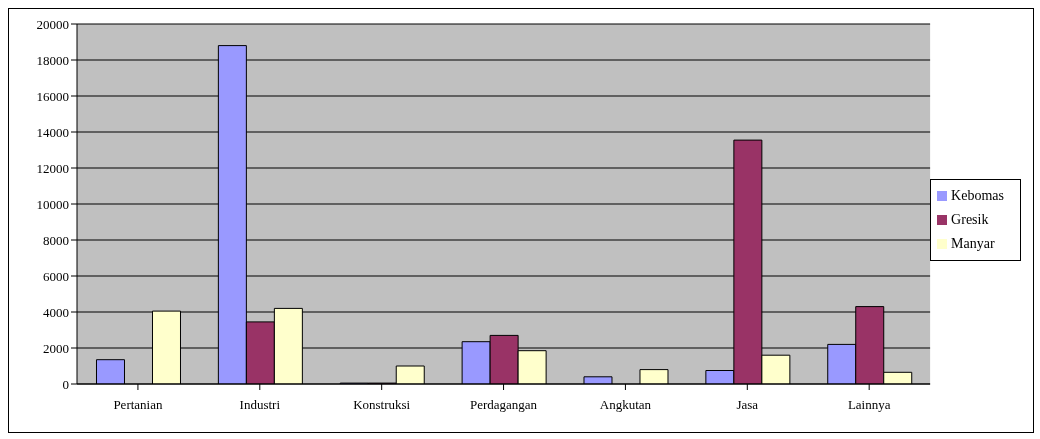 The height and width of the screenshot is (439, 1040). What do you see at coordinates (52, 24) in the screenshot?
I see `y-tick-label: 20000` at bounding box center [52, 24].